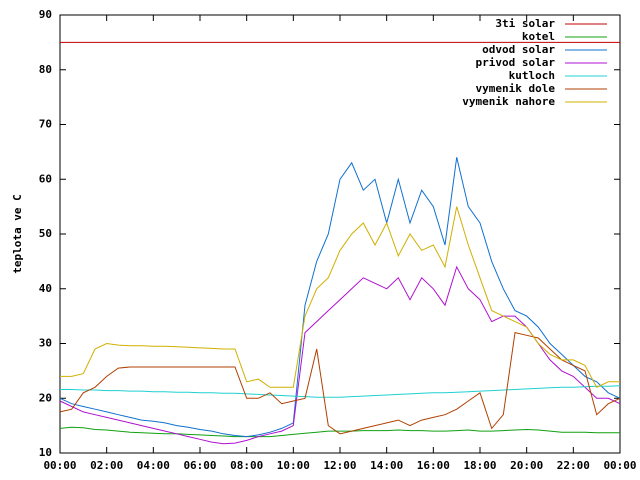  Describe the element at coordinates (45, 178) in the screenshot. I see `y-tick-label: 60` at that location.